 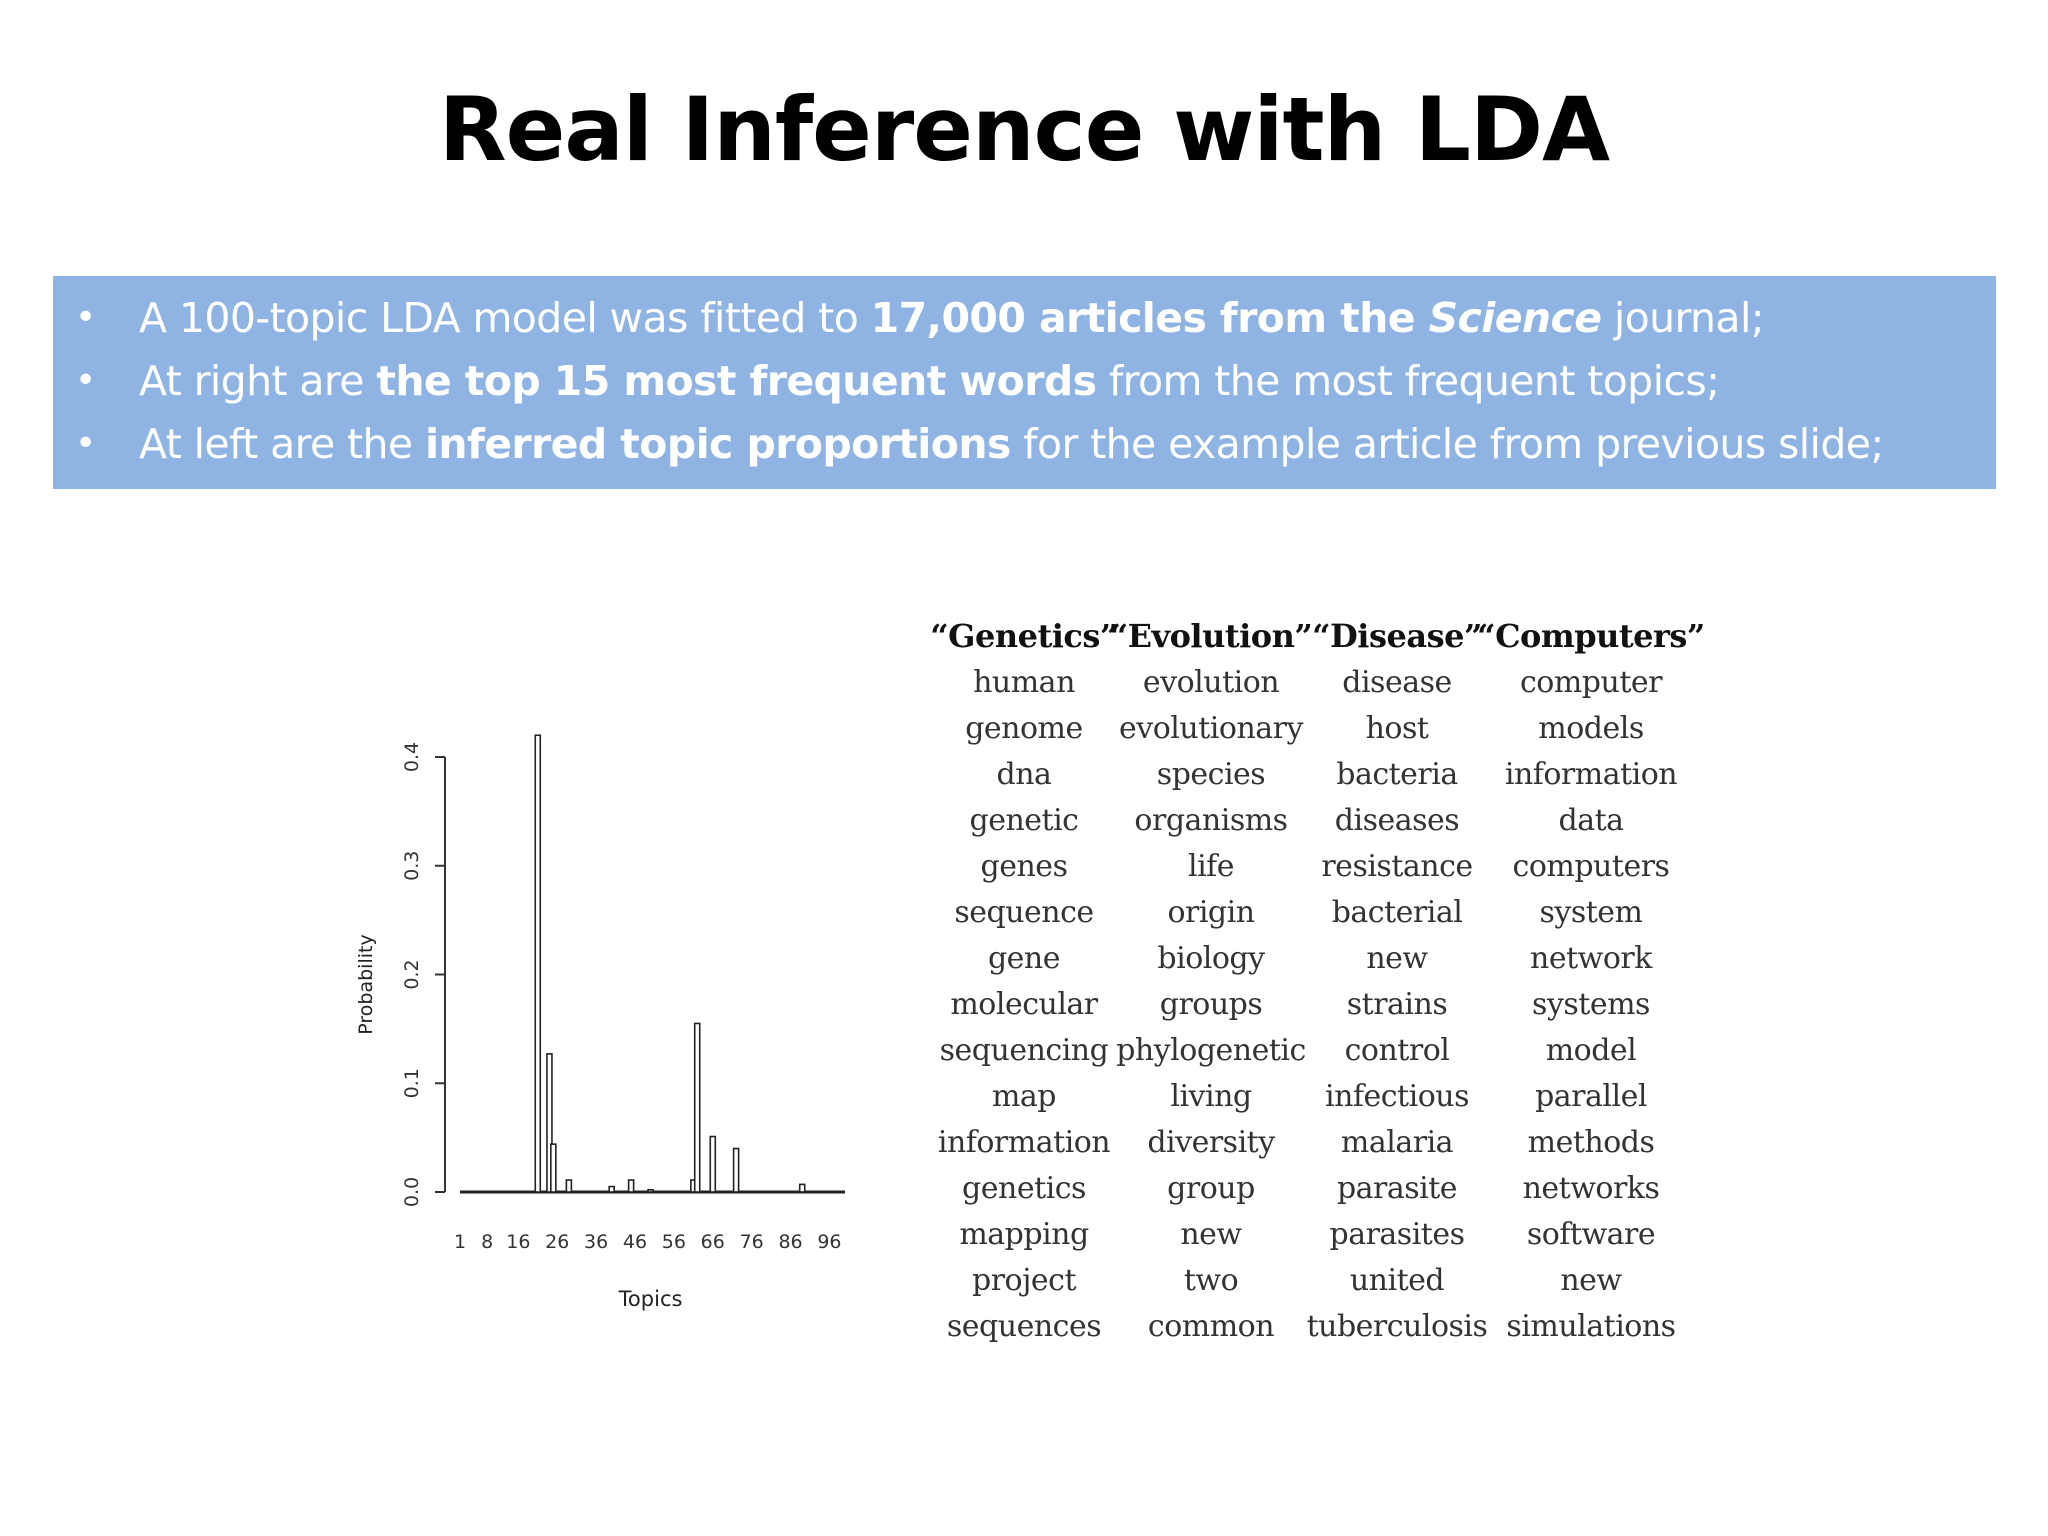 What do you see at coordinates (1397, 1234) in the screenshot?
I see `topic-word: parasites` at bounding box center [1397, 1234].